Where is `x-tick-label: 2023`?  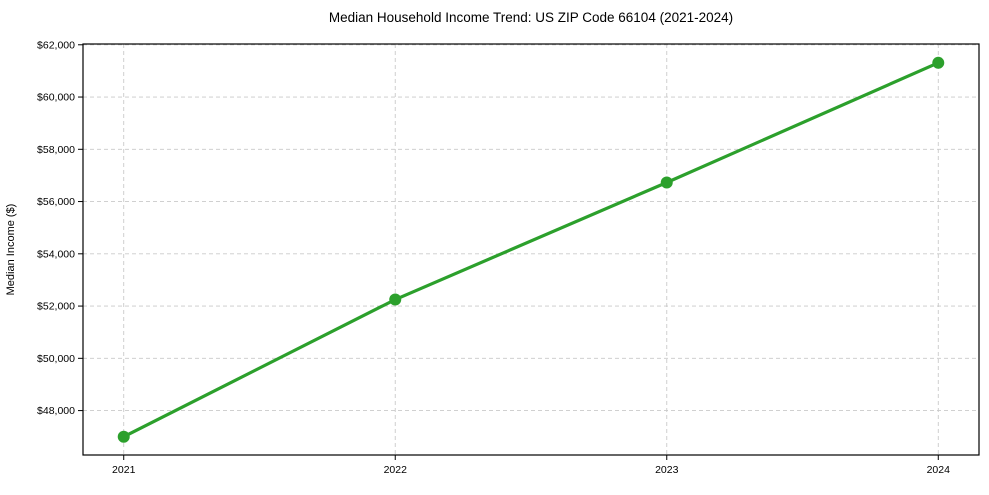
x-tick-label: 2023 is located at coordinates (667, 470).